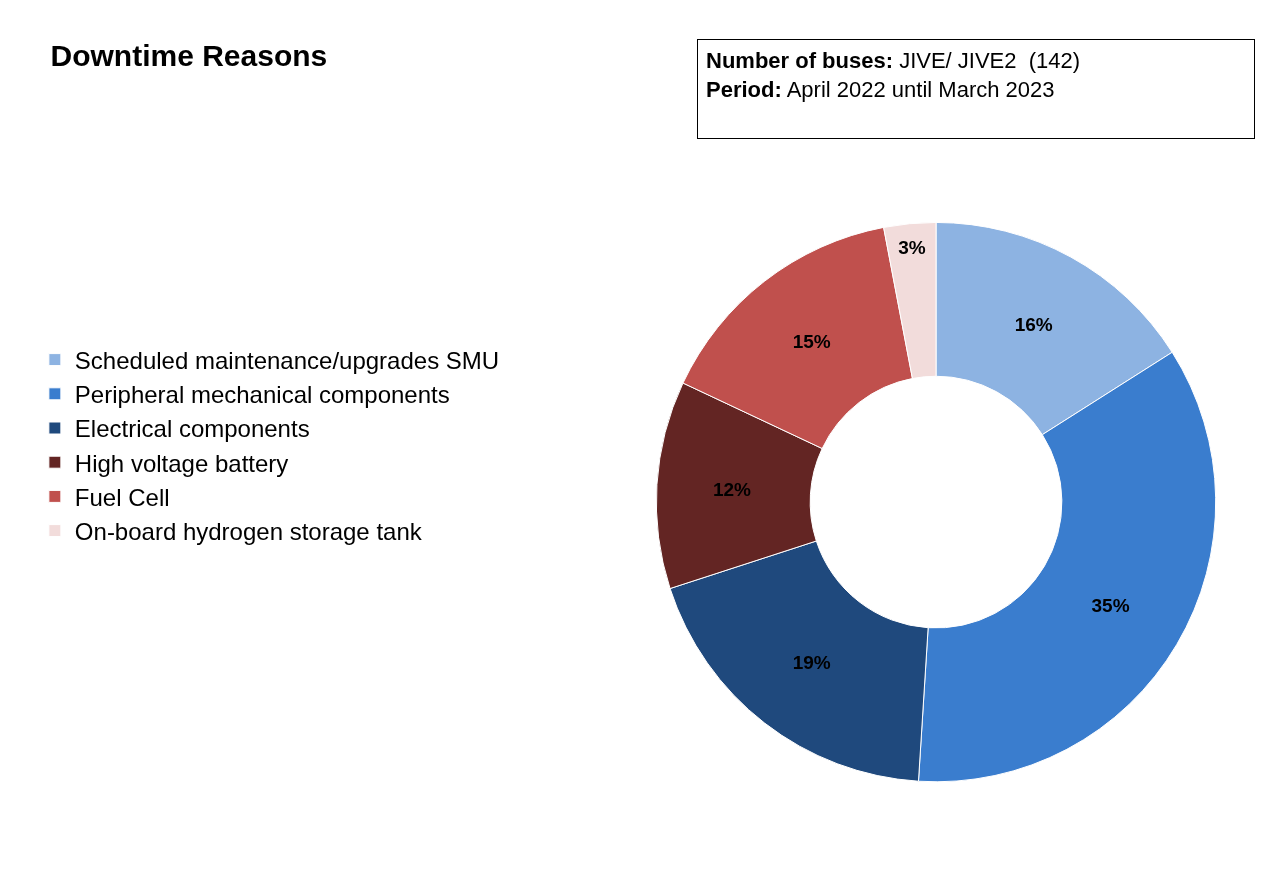 This screenshot has height=891, width=1263. What do you see at coordinates (181, 463) in the screenshot?
I see `legend-label: High voltage battery` at bounding box center [181, 463].